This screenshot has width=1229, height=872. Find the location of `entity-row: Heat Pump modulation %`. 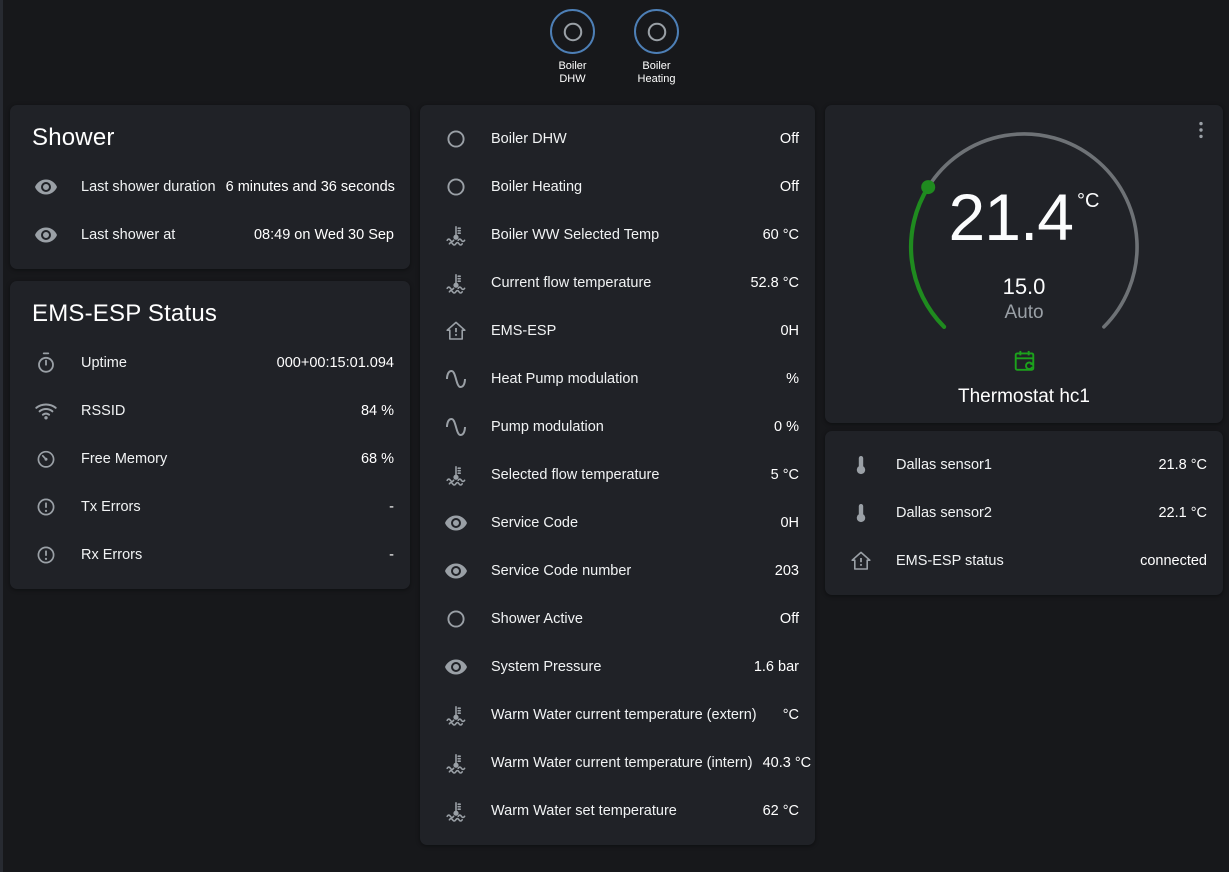

entity-row: Heat Pump modulation % is located at coordinates (617, 379).